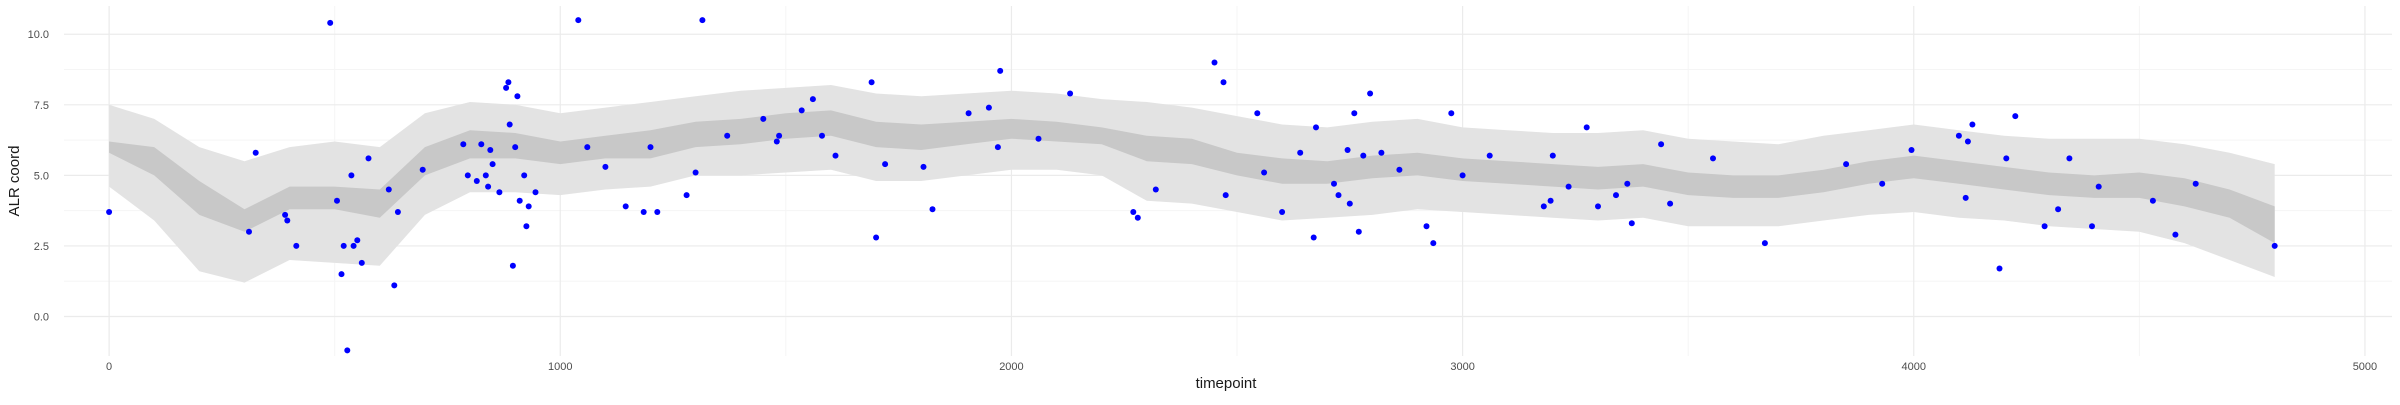 This screenshot has height=405, width=2400. What do you see at coordinates (1227, 383) in the screenshot?
I see `x-axis-title: timepoint` at bounding box center [1227, 383].